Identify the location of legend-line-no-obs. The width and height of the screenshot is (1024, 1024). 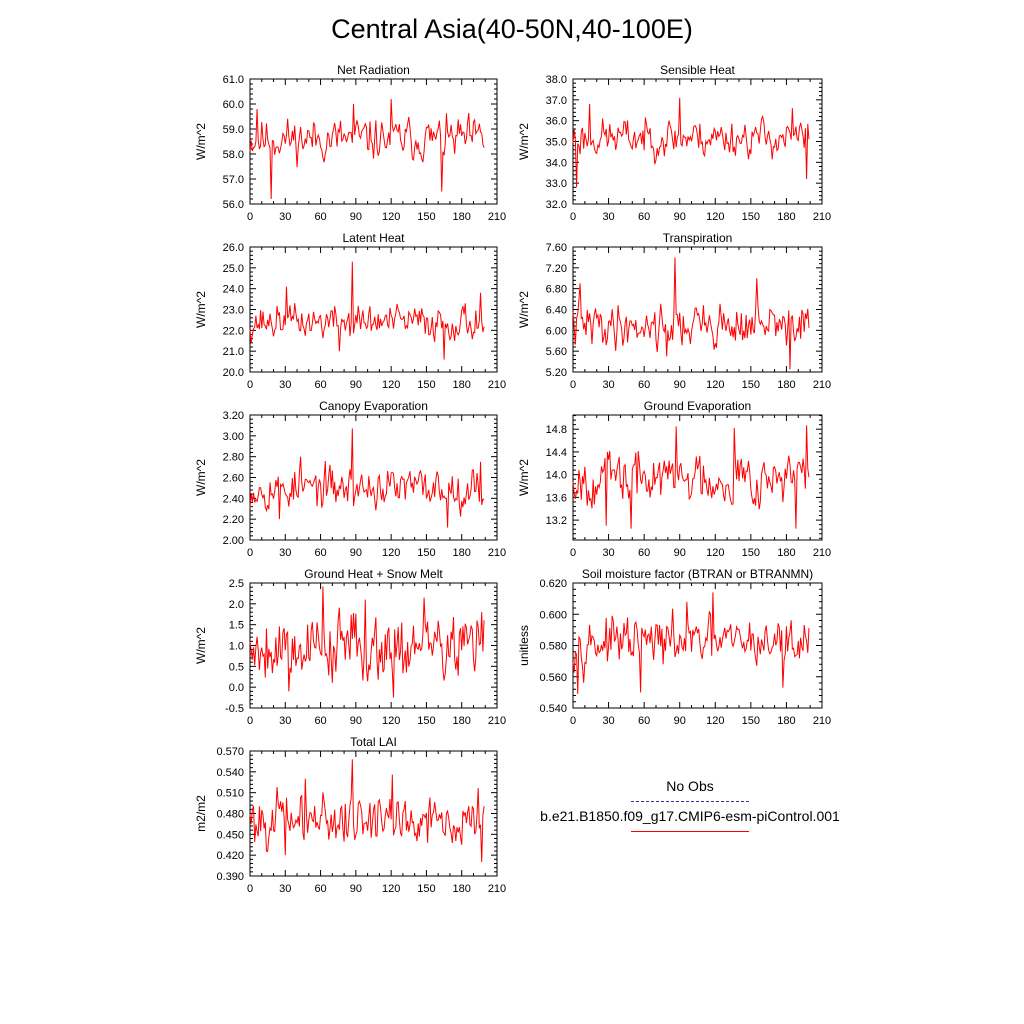
(690, 801).